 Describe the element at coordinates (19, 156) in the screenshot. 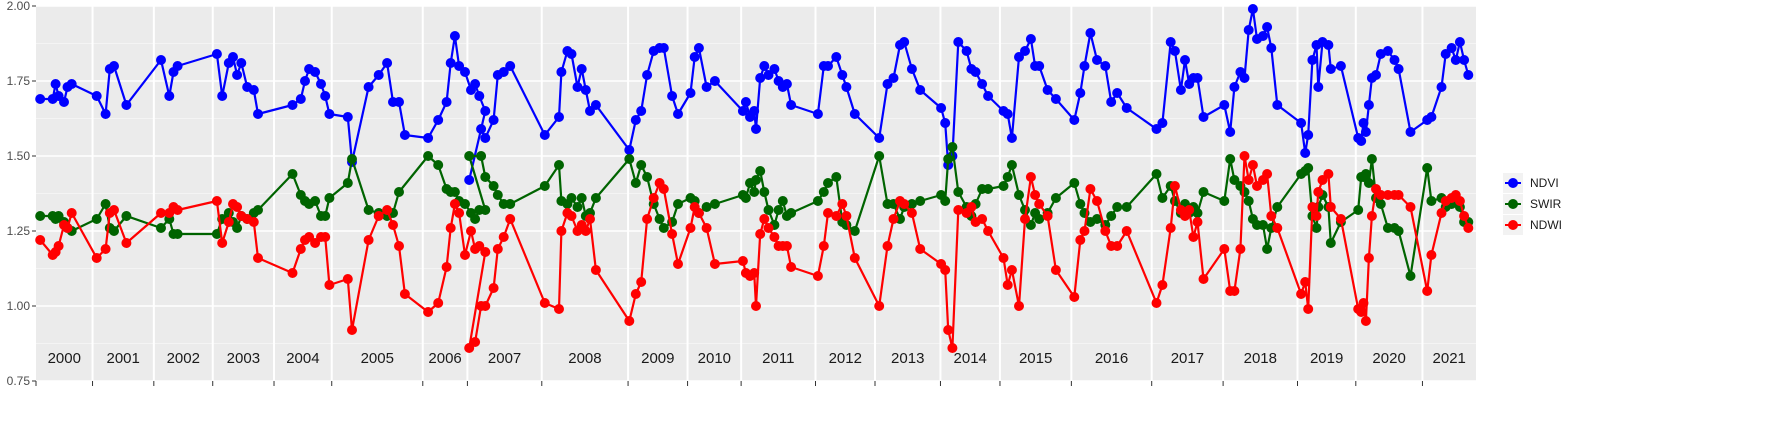

I see `y-tick-label: 1.50` at that location.